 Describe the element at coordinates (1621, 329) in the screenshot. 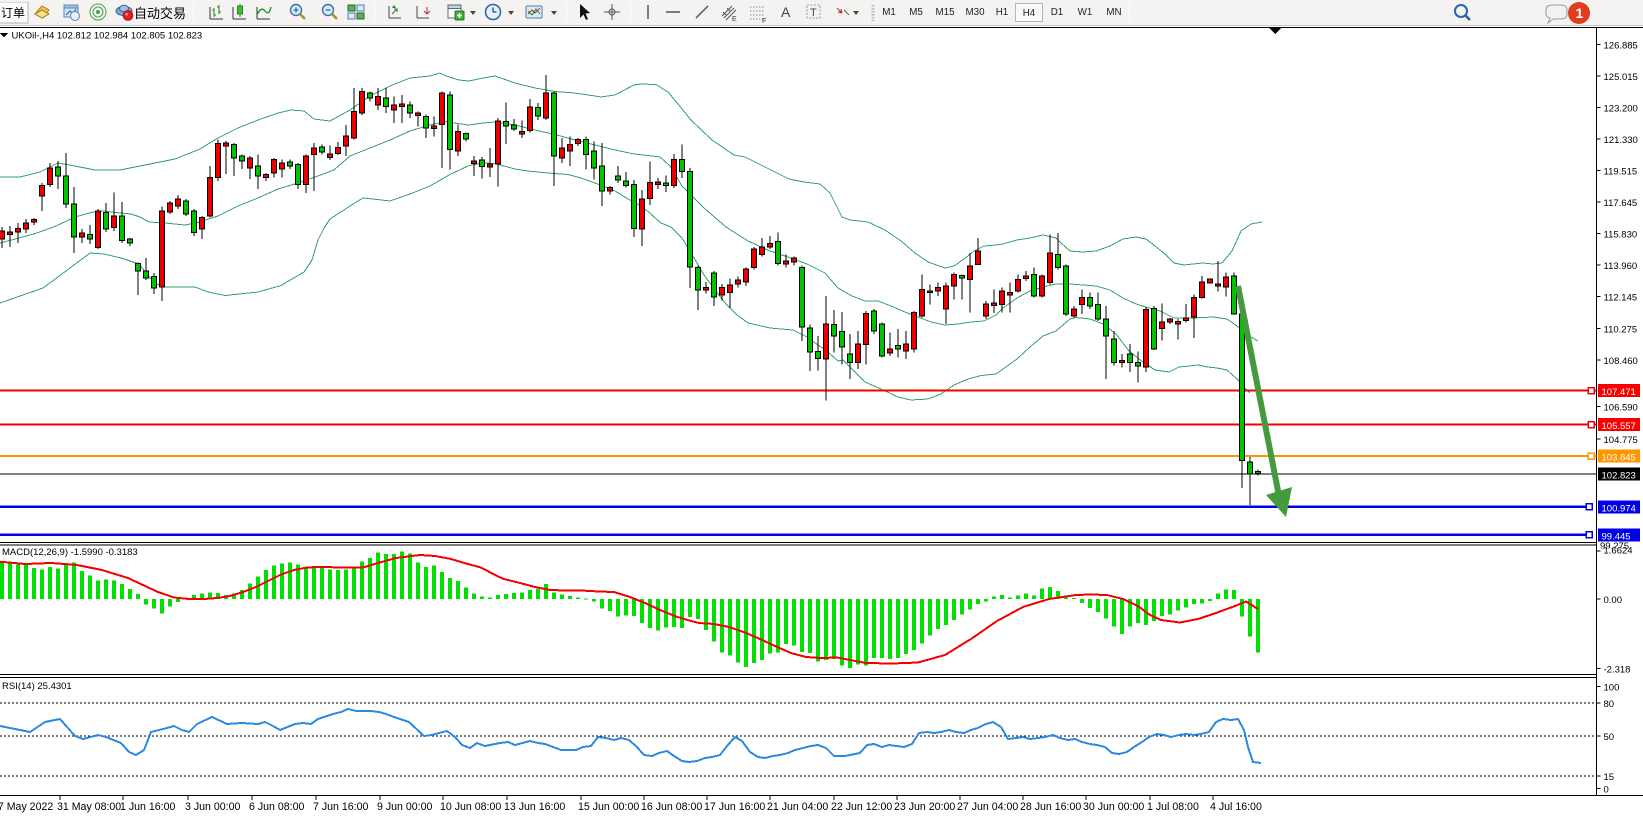

I see `svg-text: 110.275` at that location.